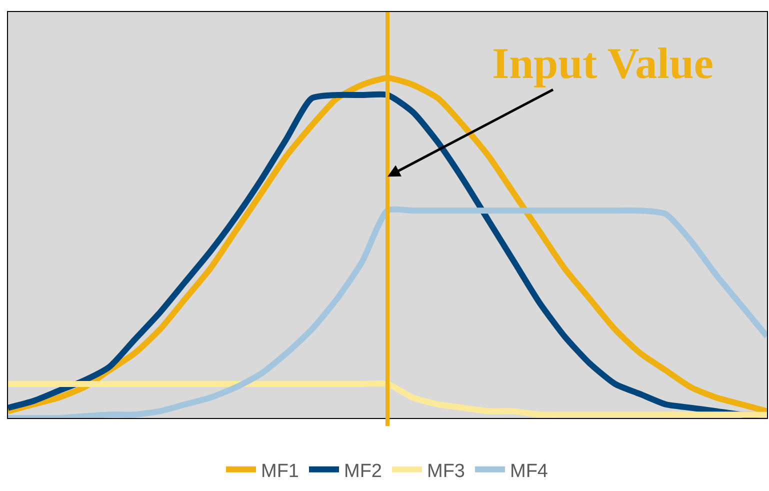 Image resolution: width=769 pixels, height=491 pixels. Describe the element at coordinates (603, 63) in the screenshot. I see `annotation: Input Value` at that location.